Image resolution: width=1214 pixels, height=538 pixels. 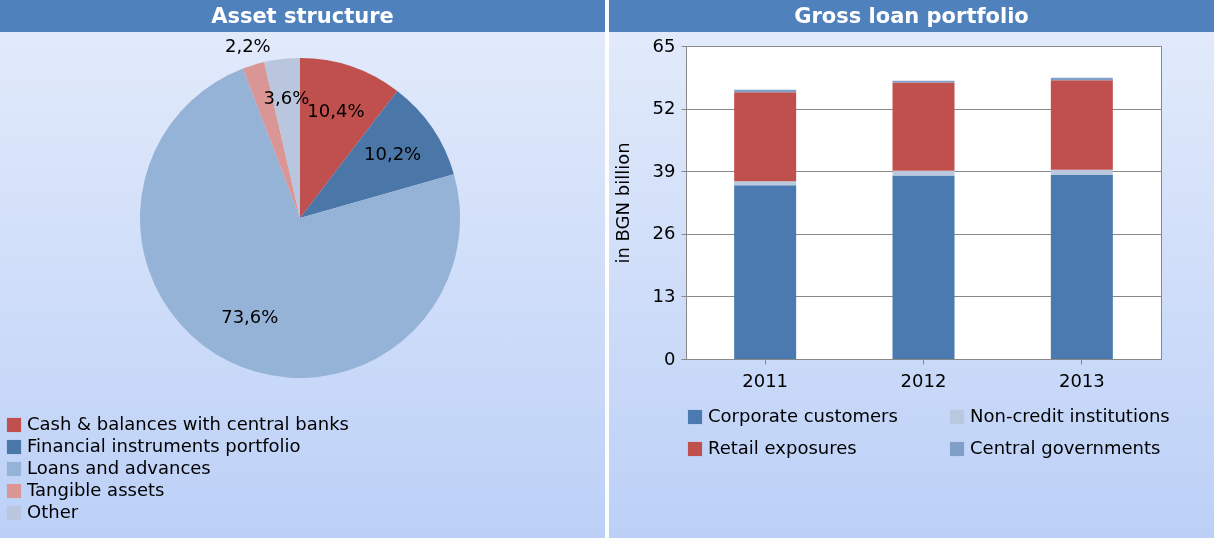 What do you see at coordinates (250, 317) in the screenshot?
I see `data-label: 73,6%` at bounding box center [250, 317].